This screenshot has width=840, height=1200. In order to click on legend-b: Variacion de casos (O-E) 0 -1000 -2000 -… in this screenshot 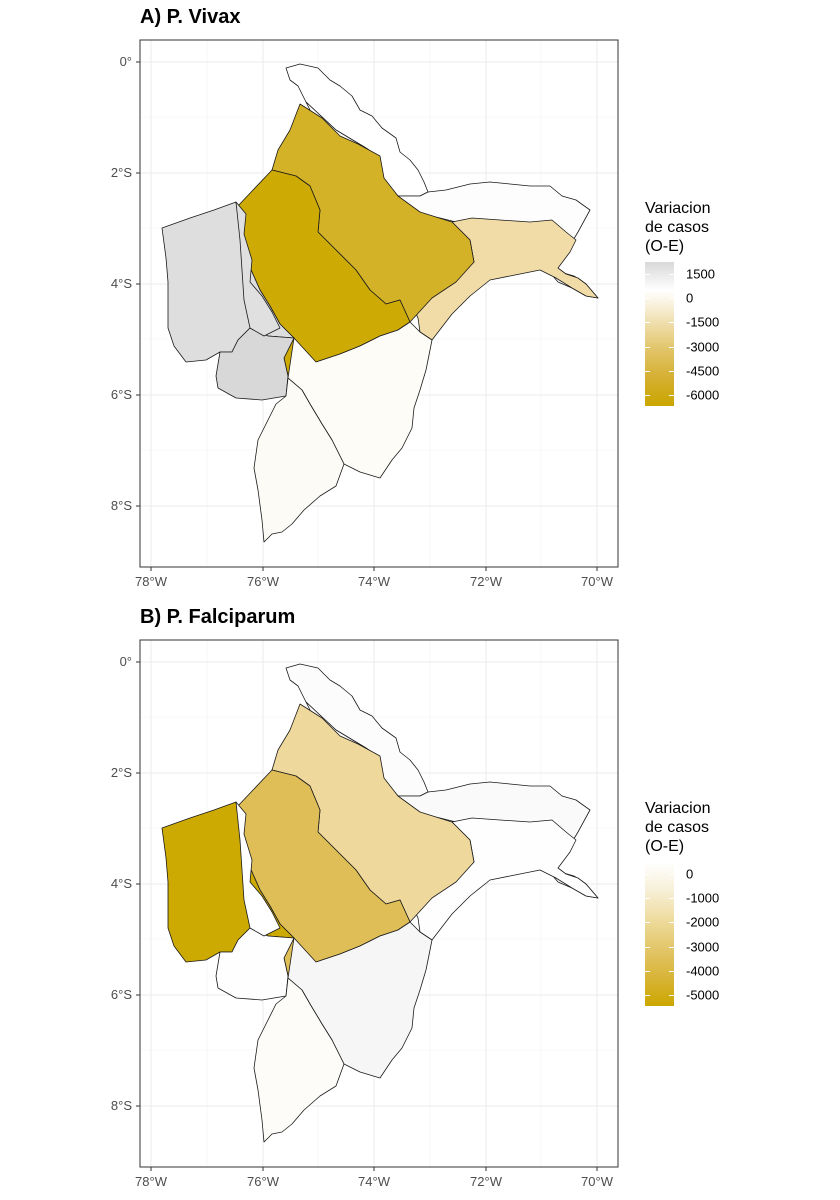, I will do `click(705, 905)`.